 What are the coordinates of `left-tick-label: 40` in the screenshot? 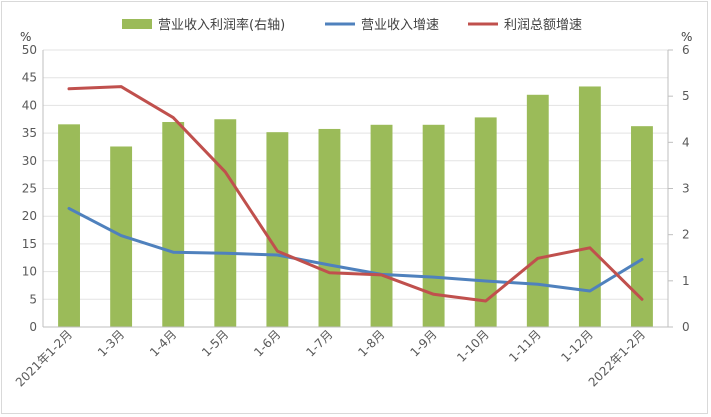 It's located at (29, 105).